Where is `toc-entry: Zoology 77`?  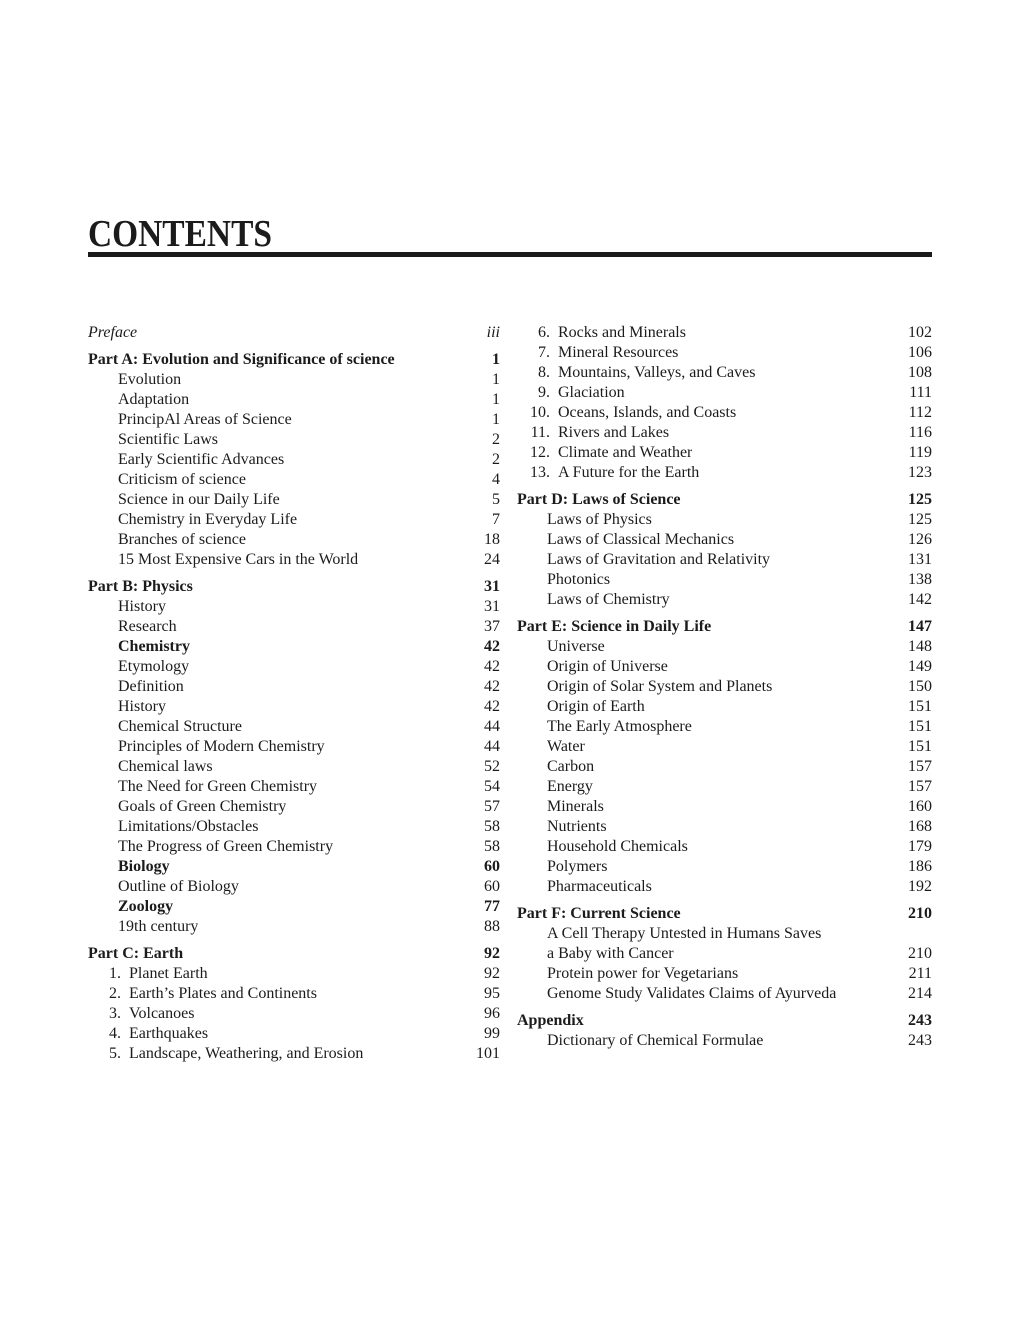
toc-entry: Zoology 77 is located at coordinates (294, 907).